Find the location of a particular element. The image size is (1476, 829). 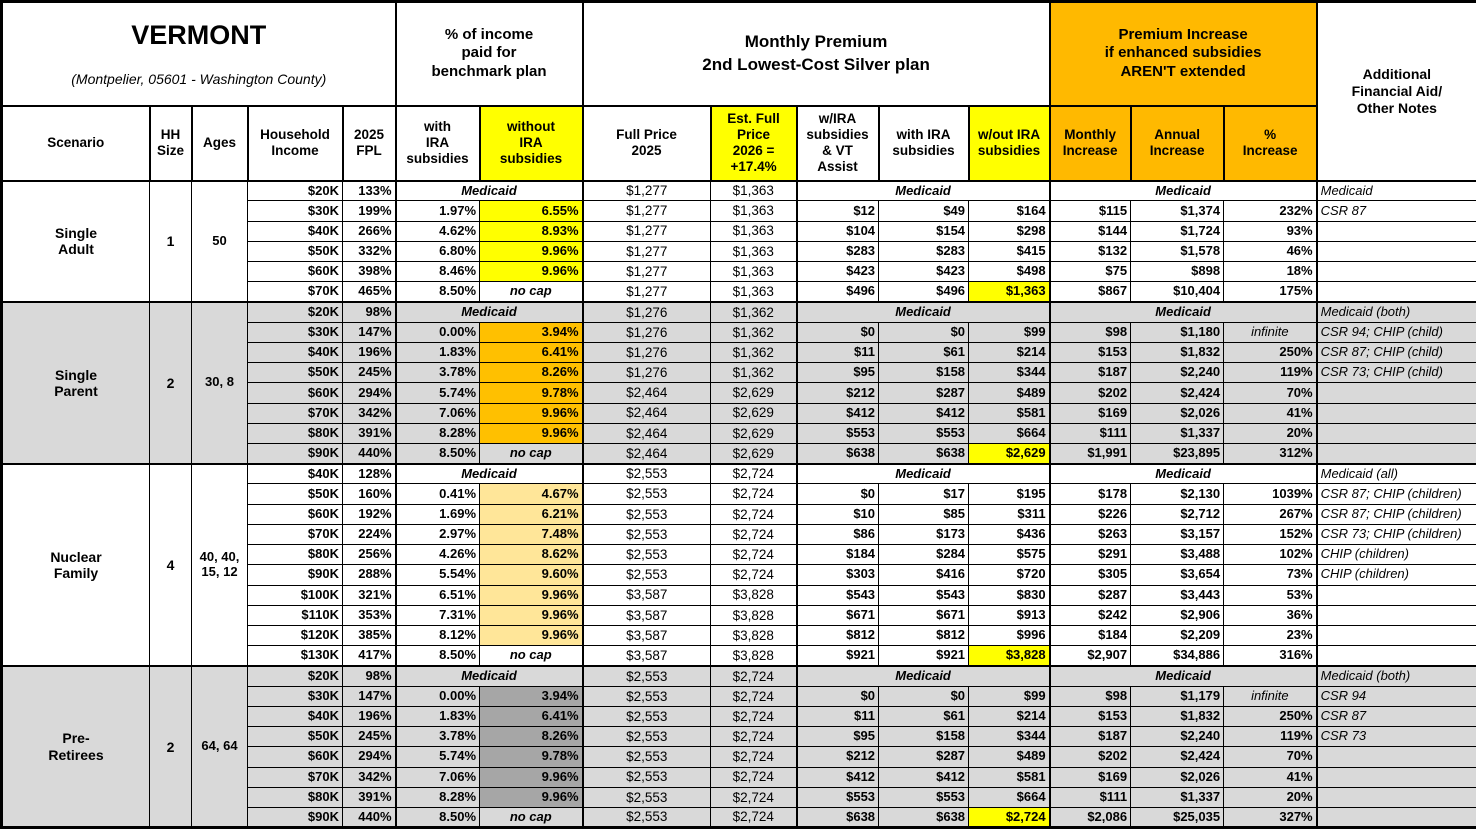

full-price-2025-cell: $2,464 is located at coordinates (647, 454).